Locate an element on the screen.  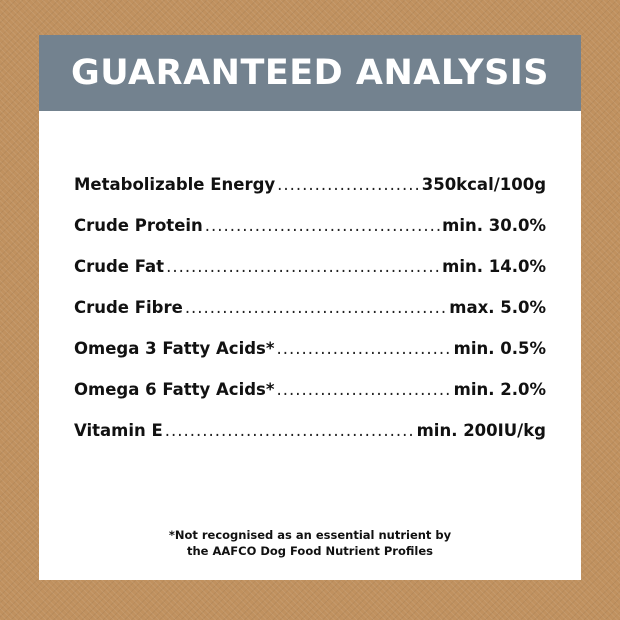
nutrient-label: Crude Fat is located at coordinates (119, 266).